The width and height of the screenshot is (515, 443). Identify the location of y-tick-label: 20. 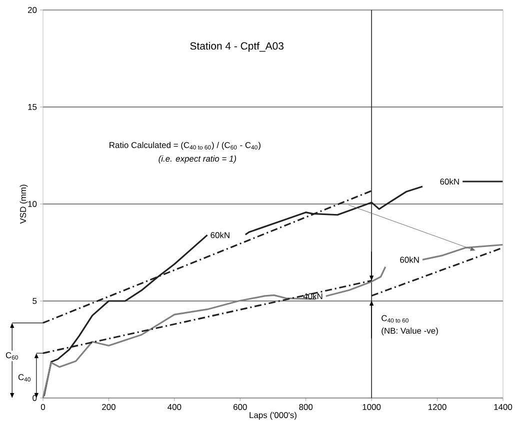
(32, 10).